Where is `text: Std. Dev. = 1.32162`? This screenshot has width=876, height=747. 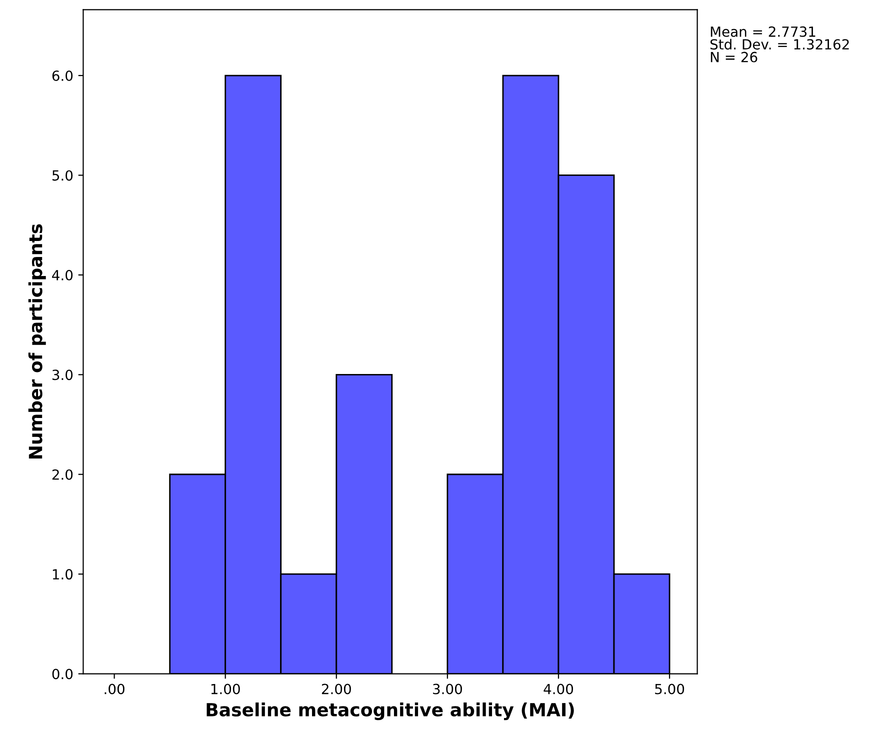
text: Std. Dev. = 1.32162 is located at coordinates (779, 44).